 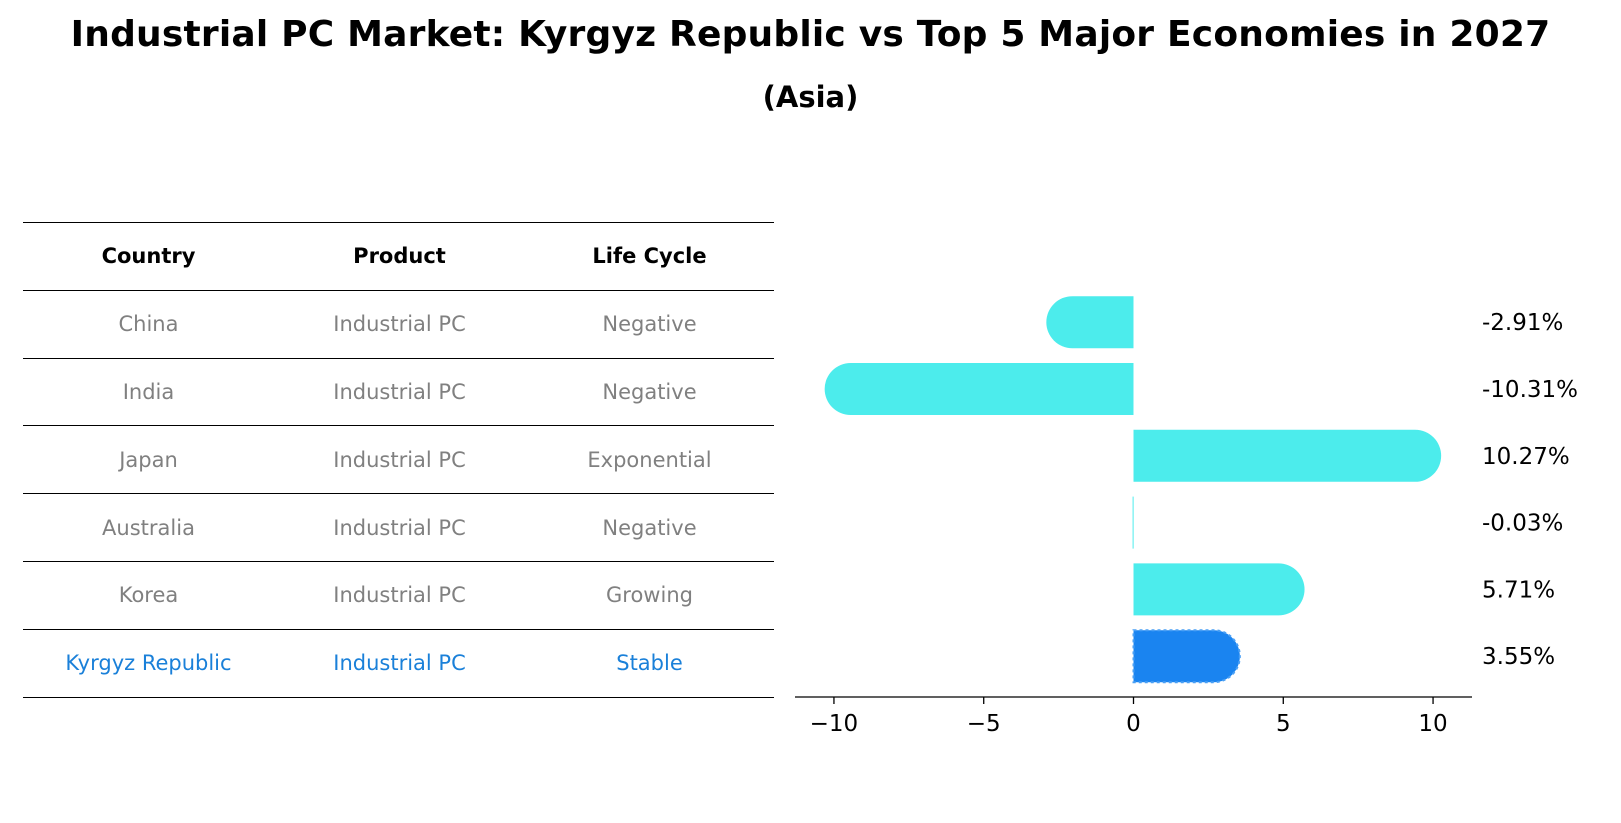 What do you see at coordinates (148, 663) in the screenshot?
I see `cell-country: Kyrgyz Republic` at bounding box center [148, 663].